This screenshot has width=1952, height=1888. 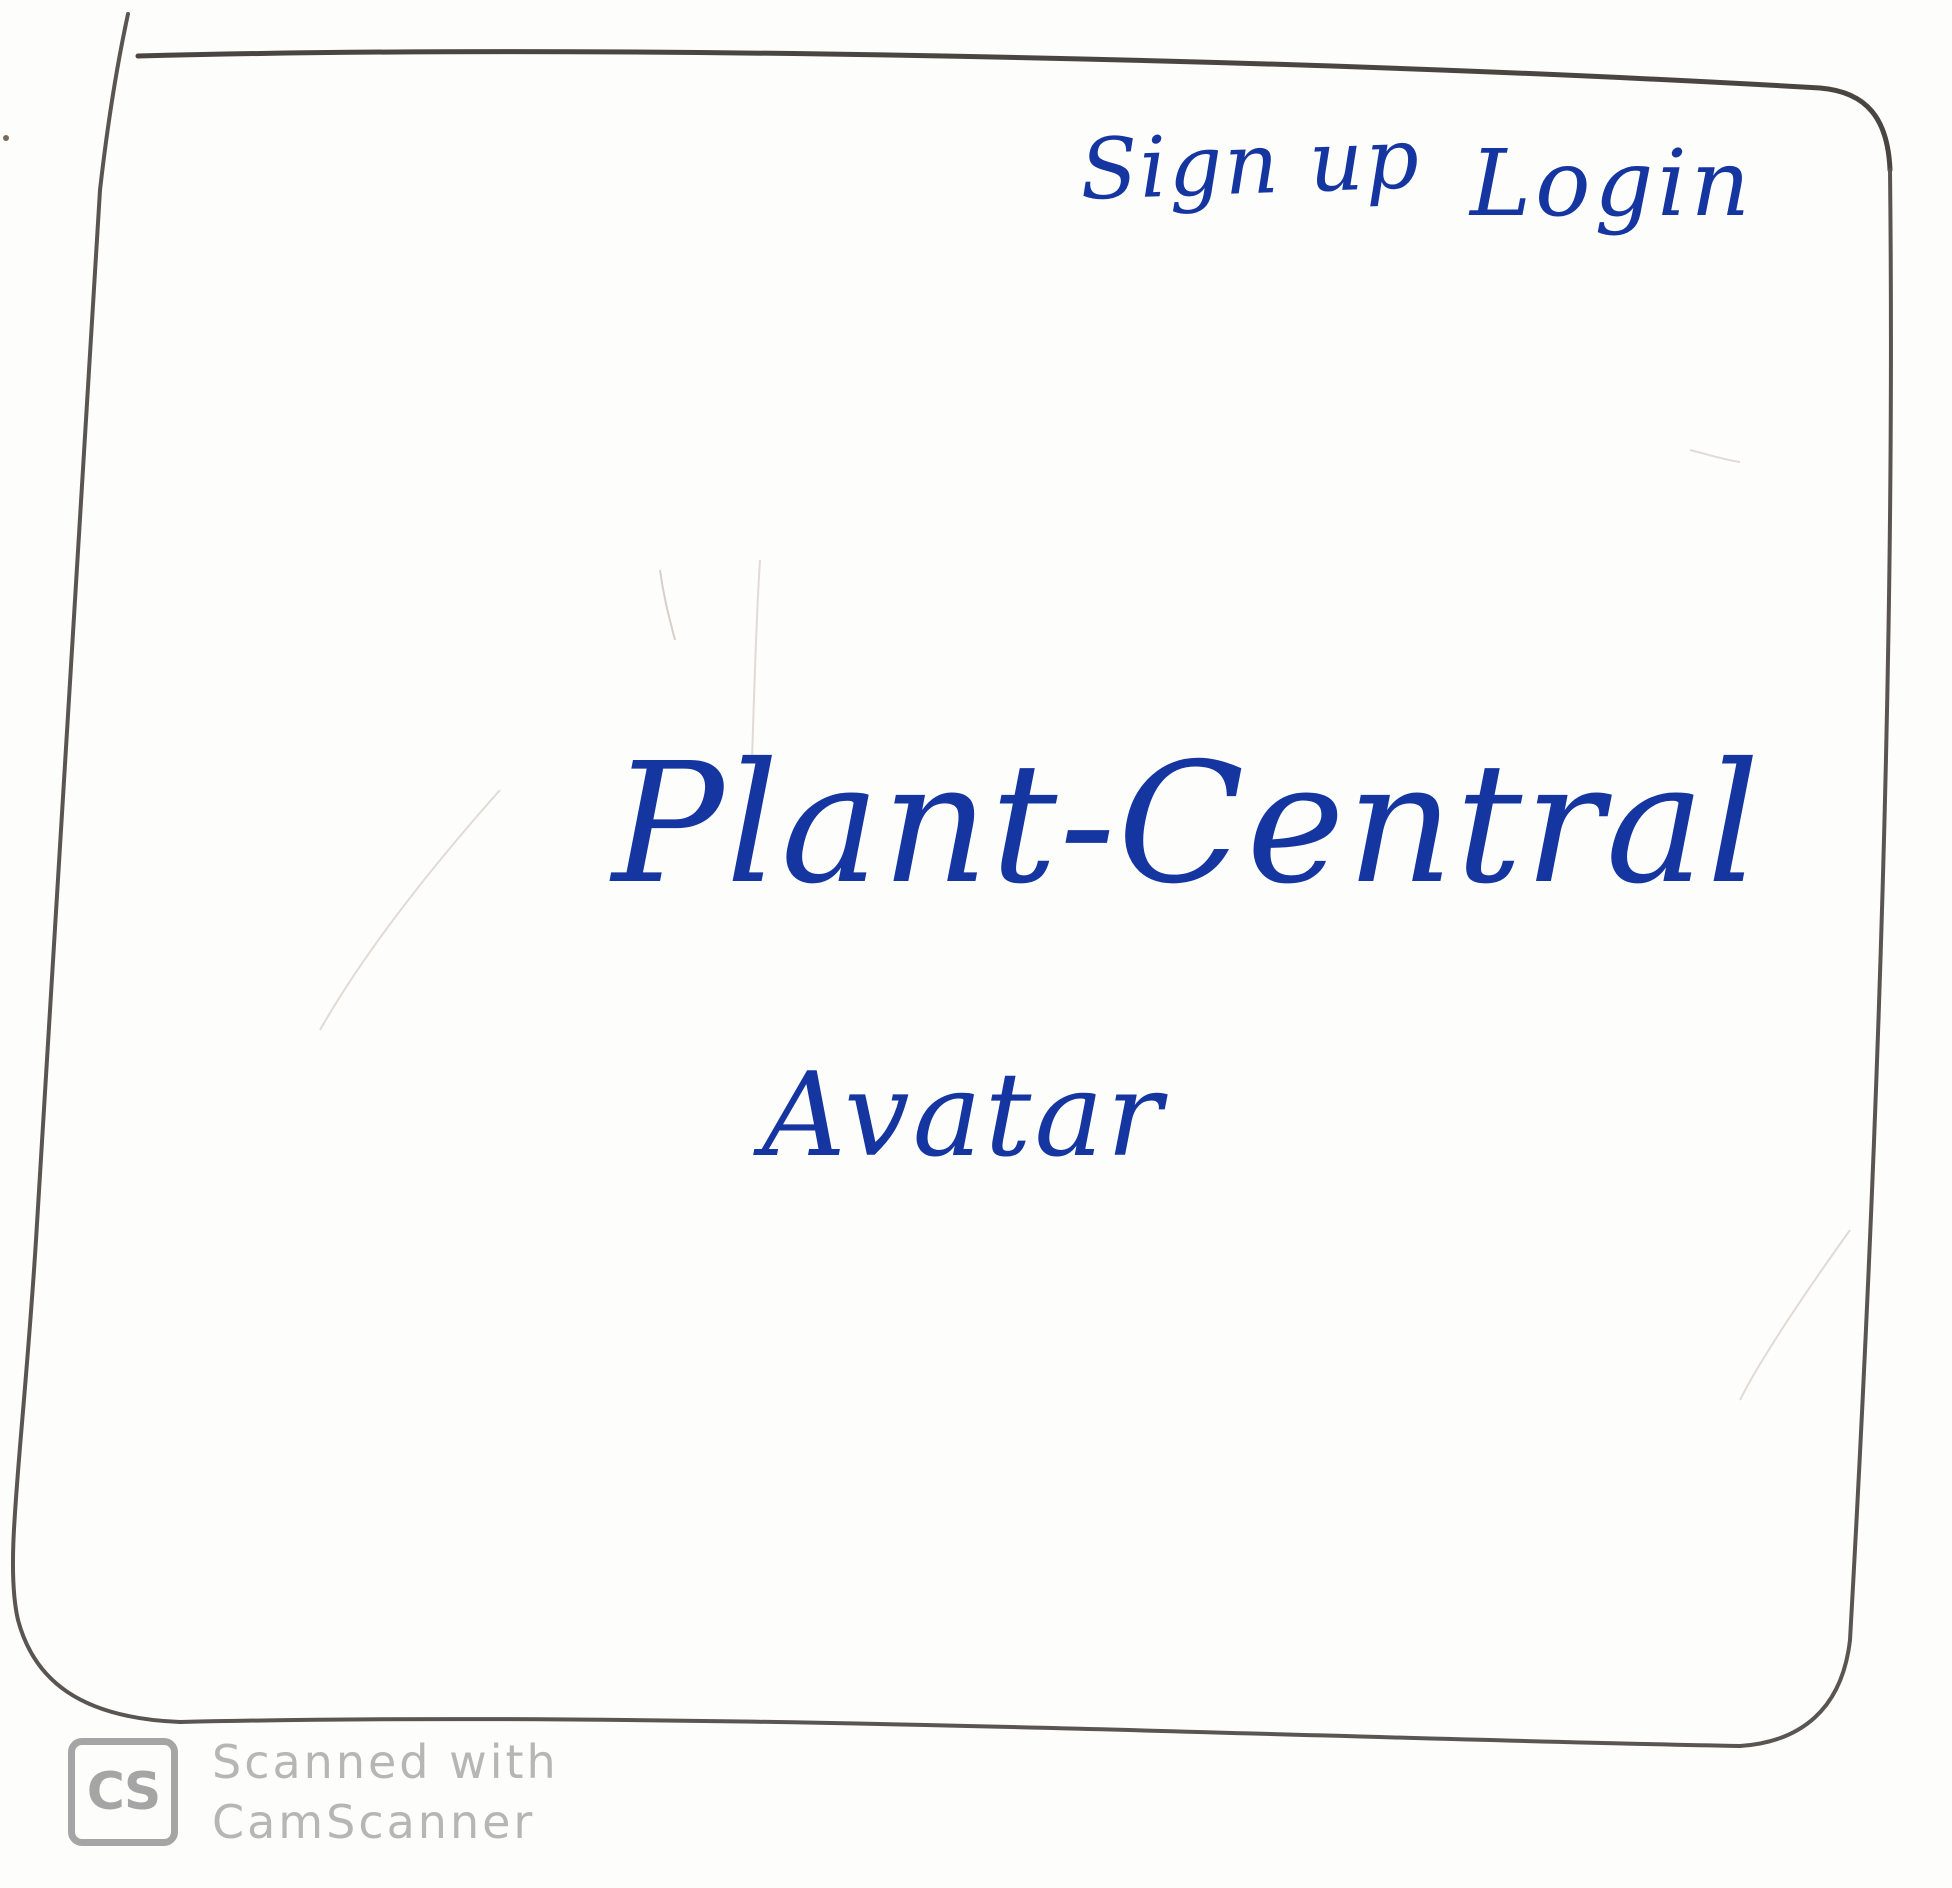 I want to click on site-title: Plant-Central, so click(x=1187, y=824).